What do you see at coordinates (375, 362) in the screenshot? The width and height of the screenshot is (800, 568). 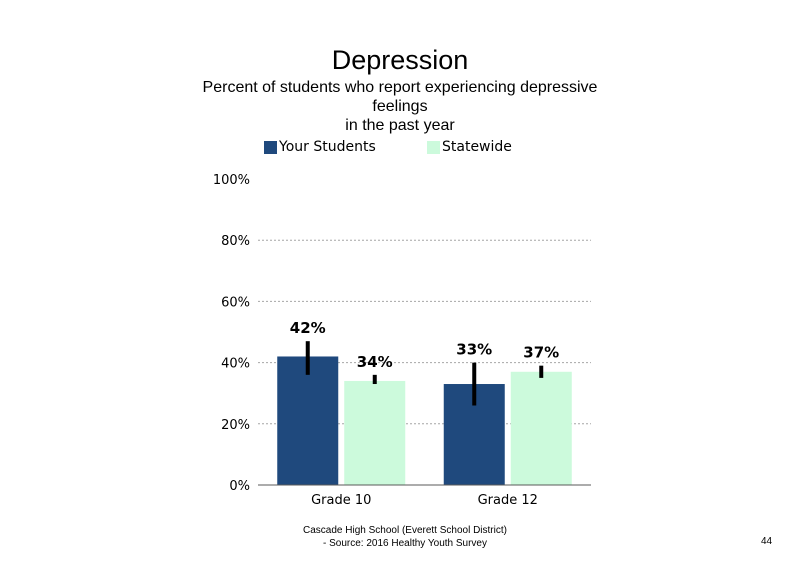 I see `data-label: 34%` at bounding box center [375, 362].